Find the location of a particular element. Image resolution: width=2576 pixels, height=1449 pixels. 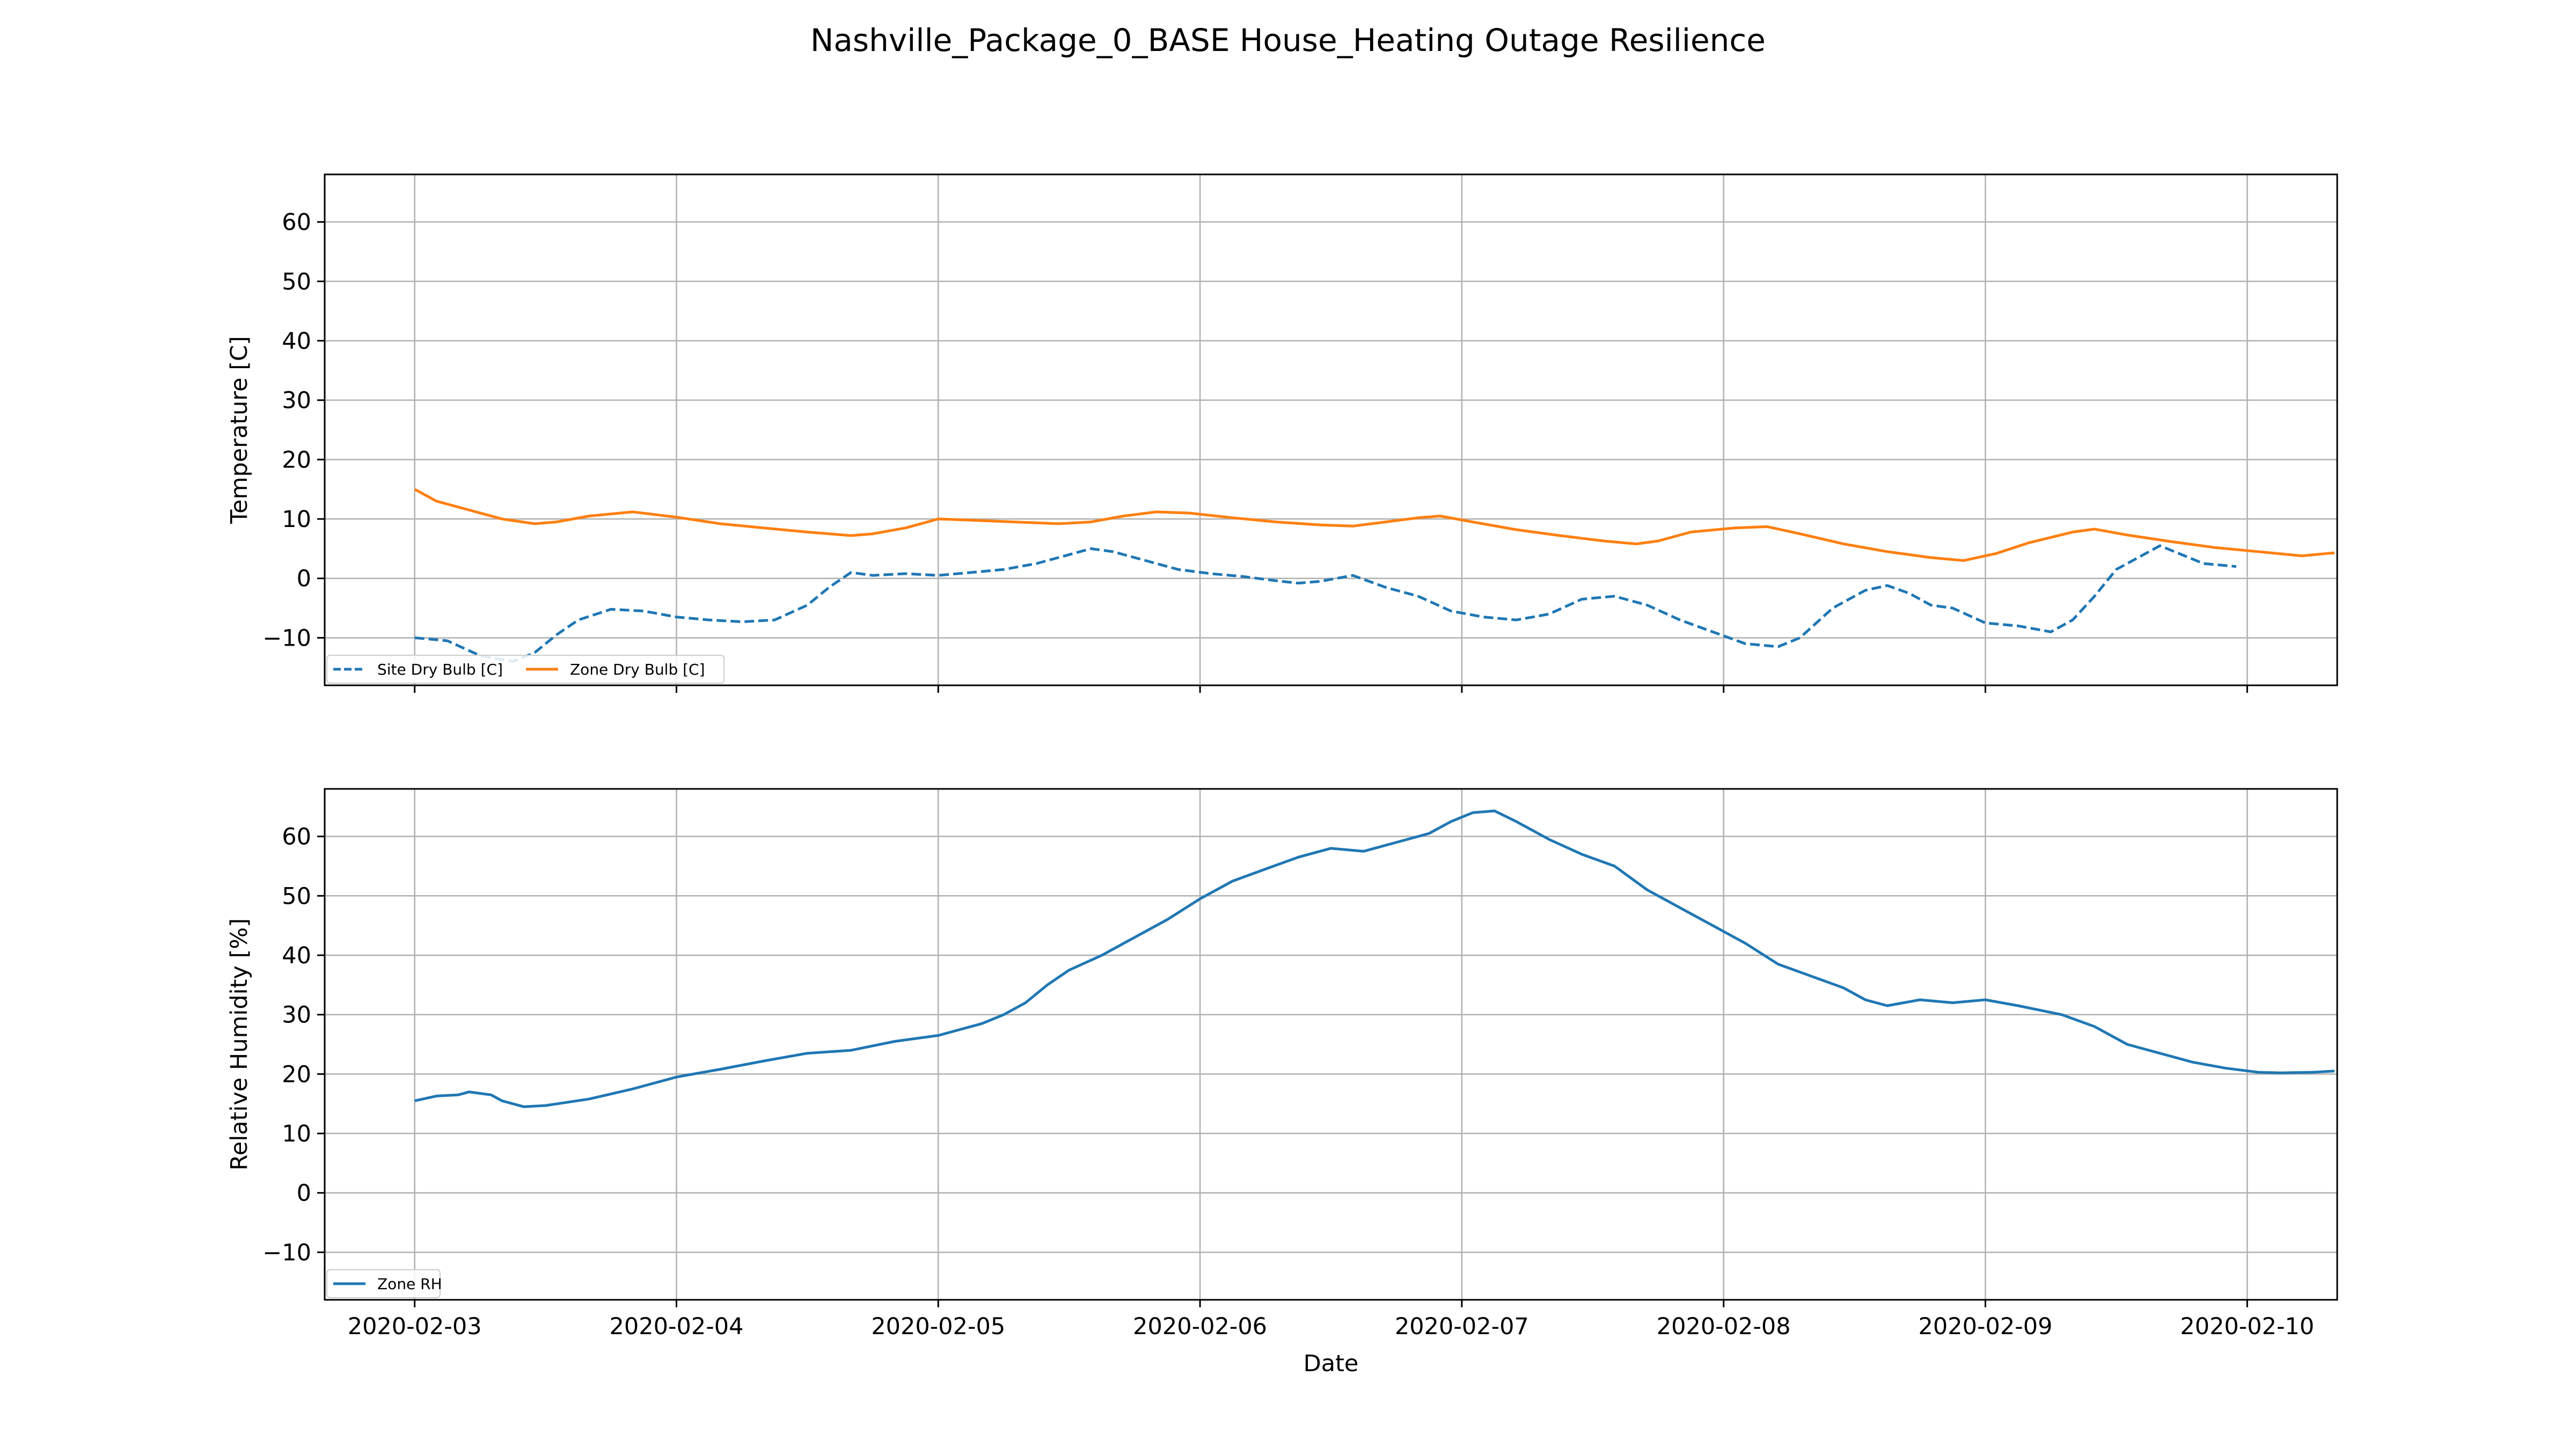

legend-label-2: Zone Dry Bulb [C] is located at coordinates (637, 669).